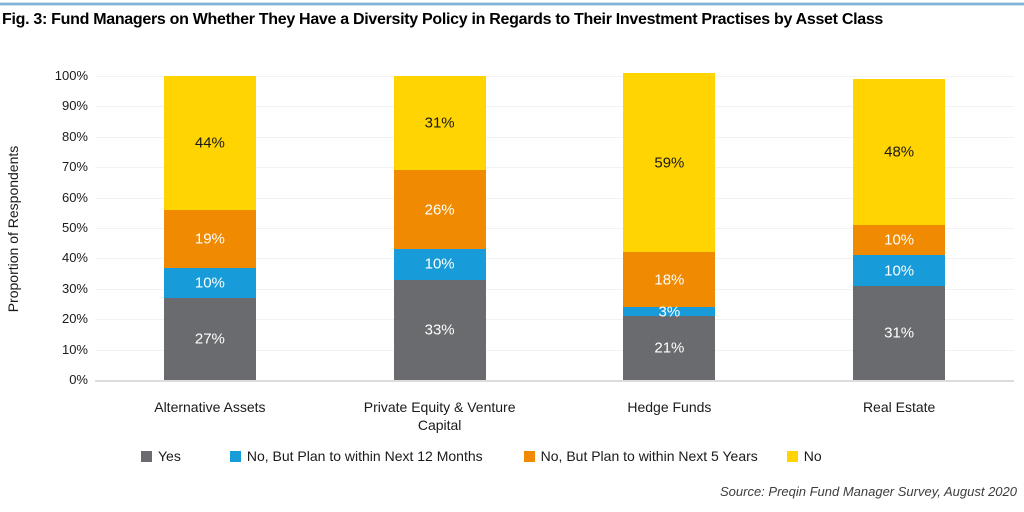 The image size is (1024, 512). I want to click on stacked-bar-1: 27% 10% 19% 44%, so click(209, 228).